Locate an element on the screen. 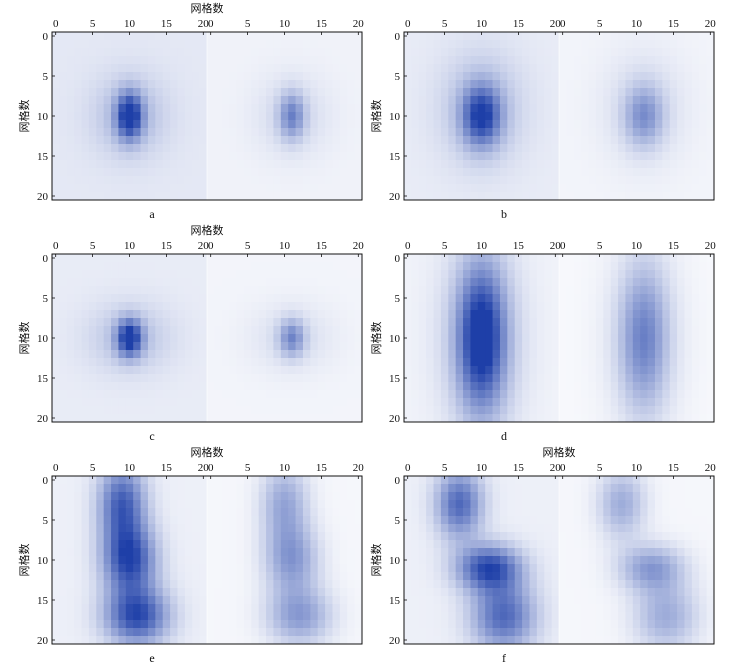  y-tick-label: 15 is located at coordinates (43, 601).